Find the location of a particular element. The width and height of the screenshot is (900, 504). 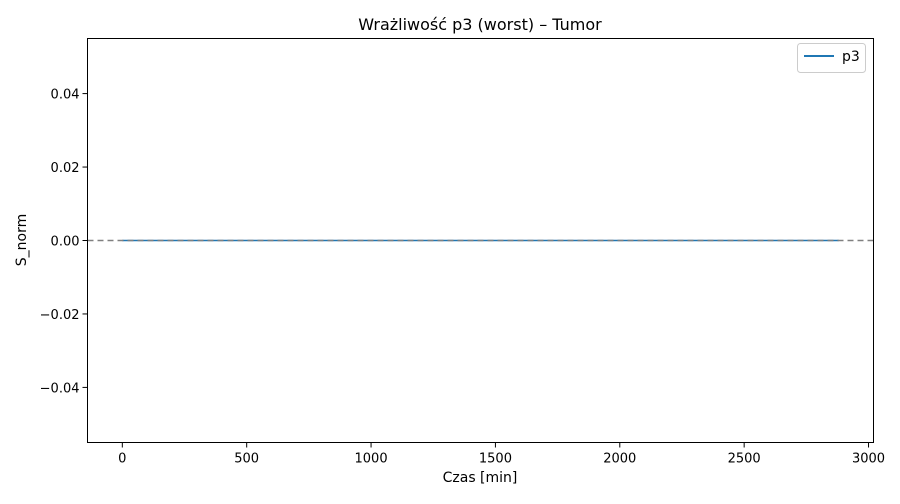

x-tick-label: 3000 is located at coordinates (868, 459).